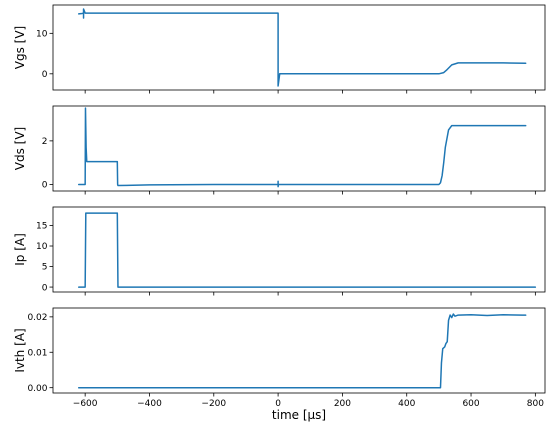 The image size is (550, 429). I want to click on y-tick-label-ip: 15, so click(41, 227).